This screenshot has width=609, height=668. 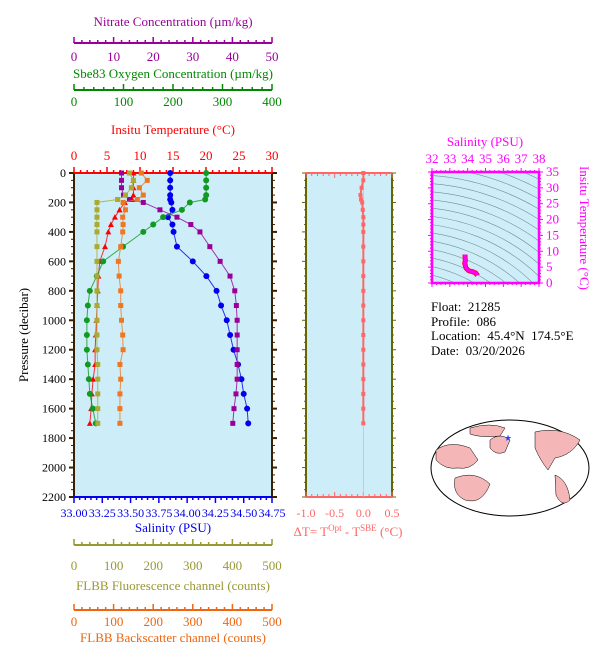 I want to click on ts-salinity-tick-label: 37, so click(x=522, y=158).